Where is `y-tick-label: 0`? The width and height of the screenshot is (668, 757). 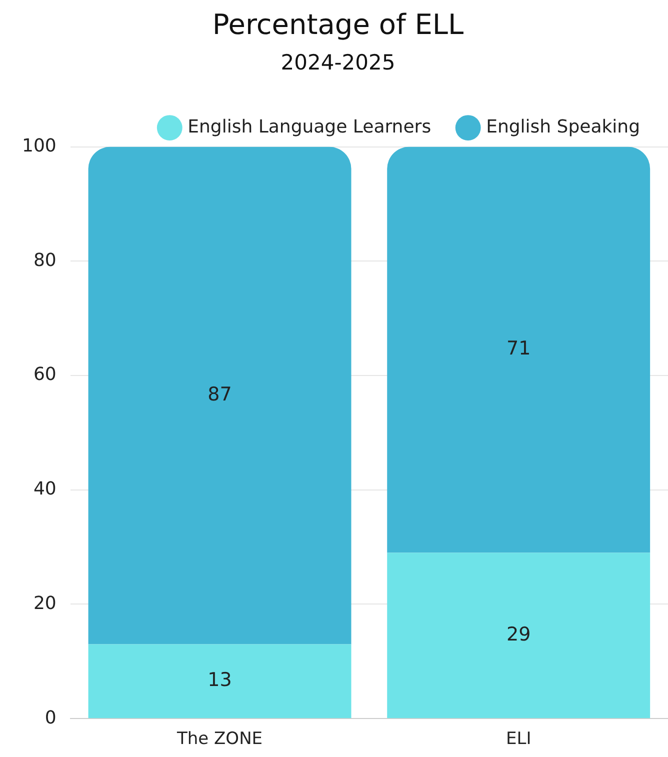 y-tick-label: 0 is located at coordinates (50, 717).